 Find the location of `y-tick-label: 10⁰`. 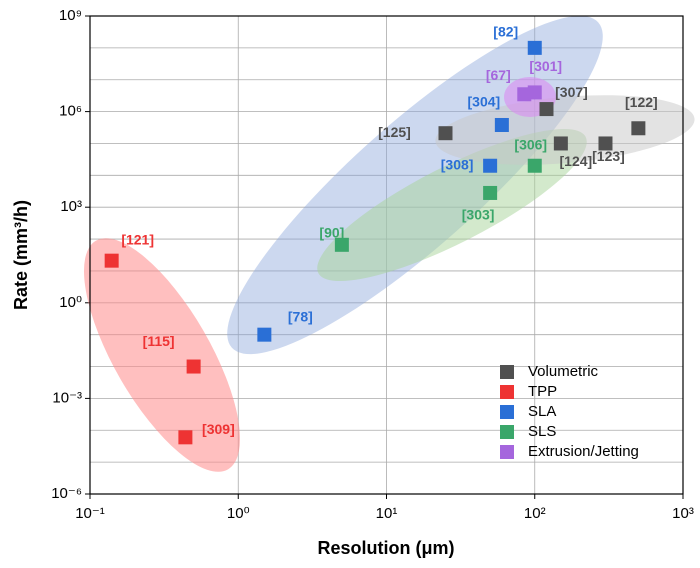

y-tick-label: 10⁰ is located at coordinates (70, 302).